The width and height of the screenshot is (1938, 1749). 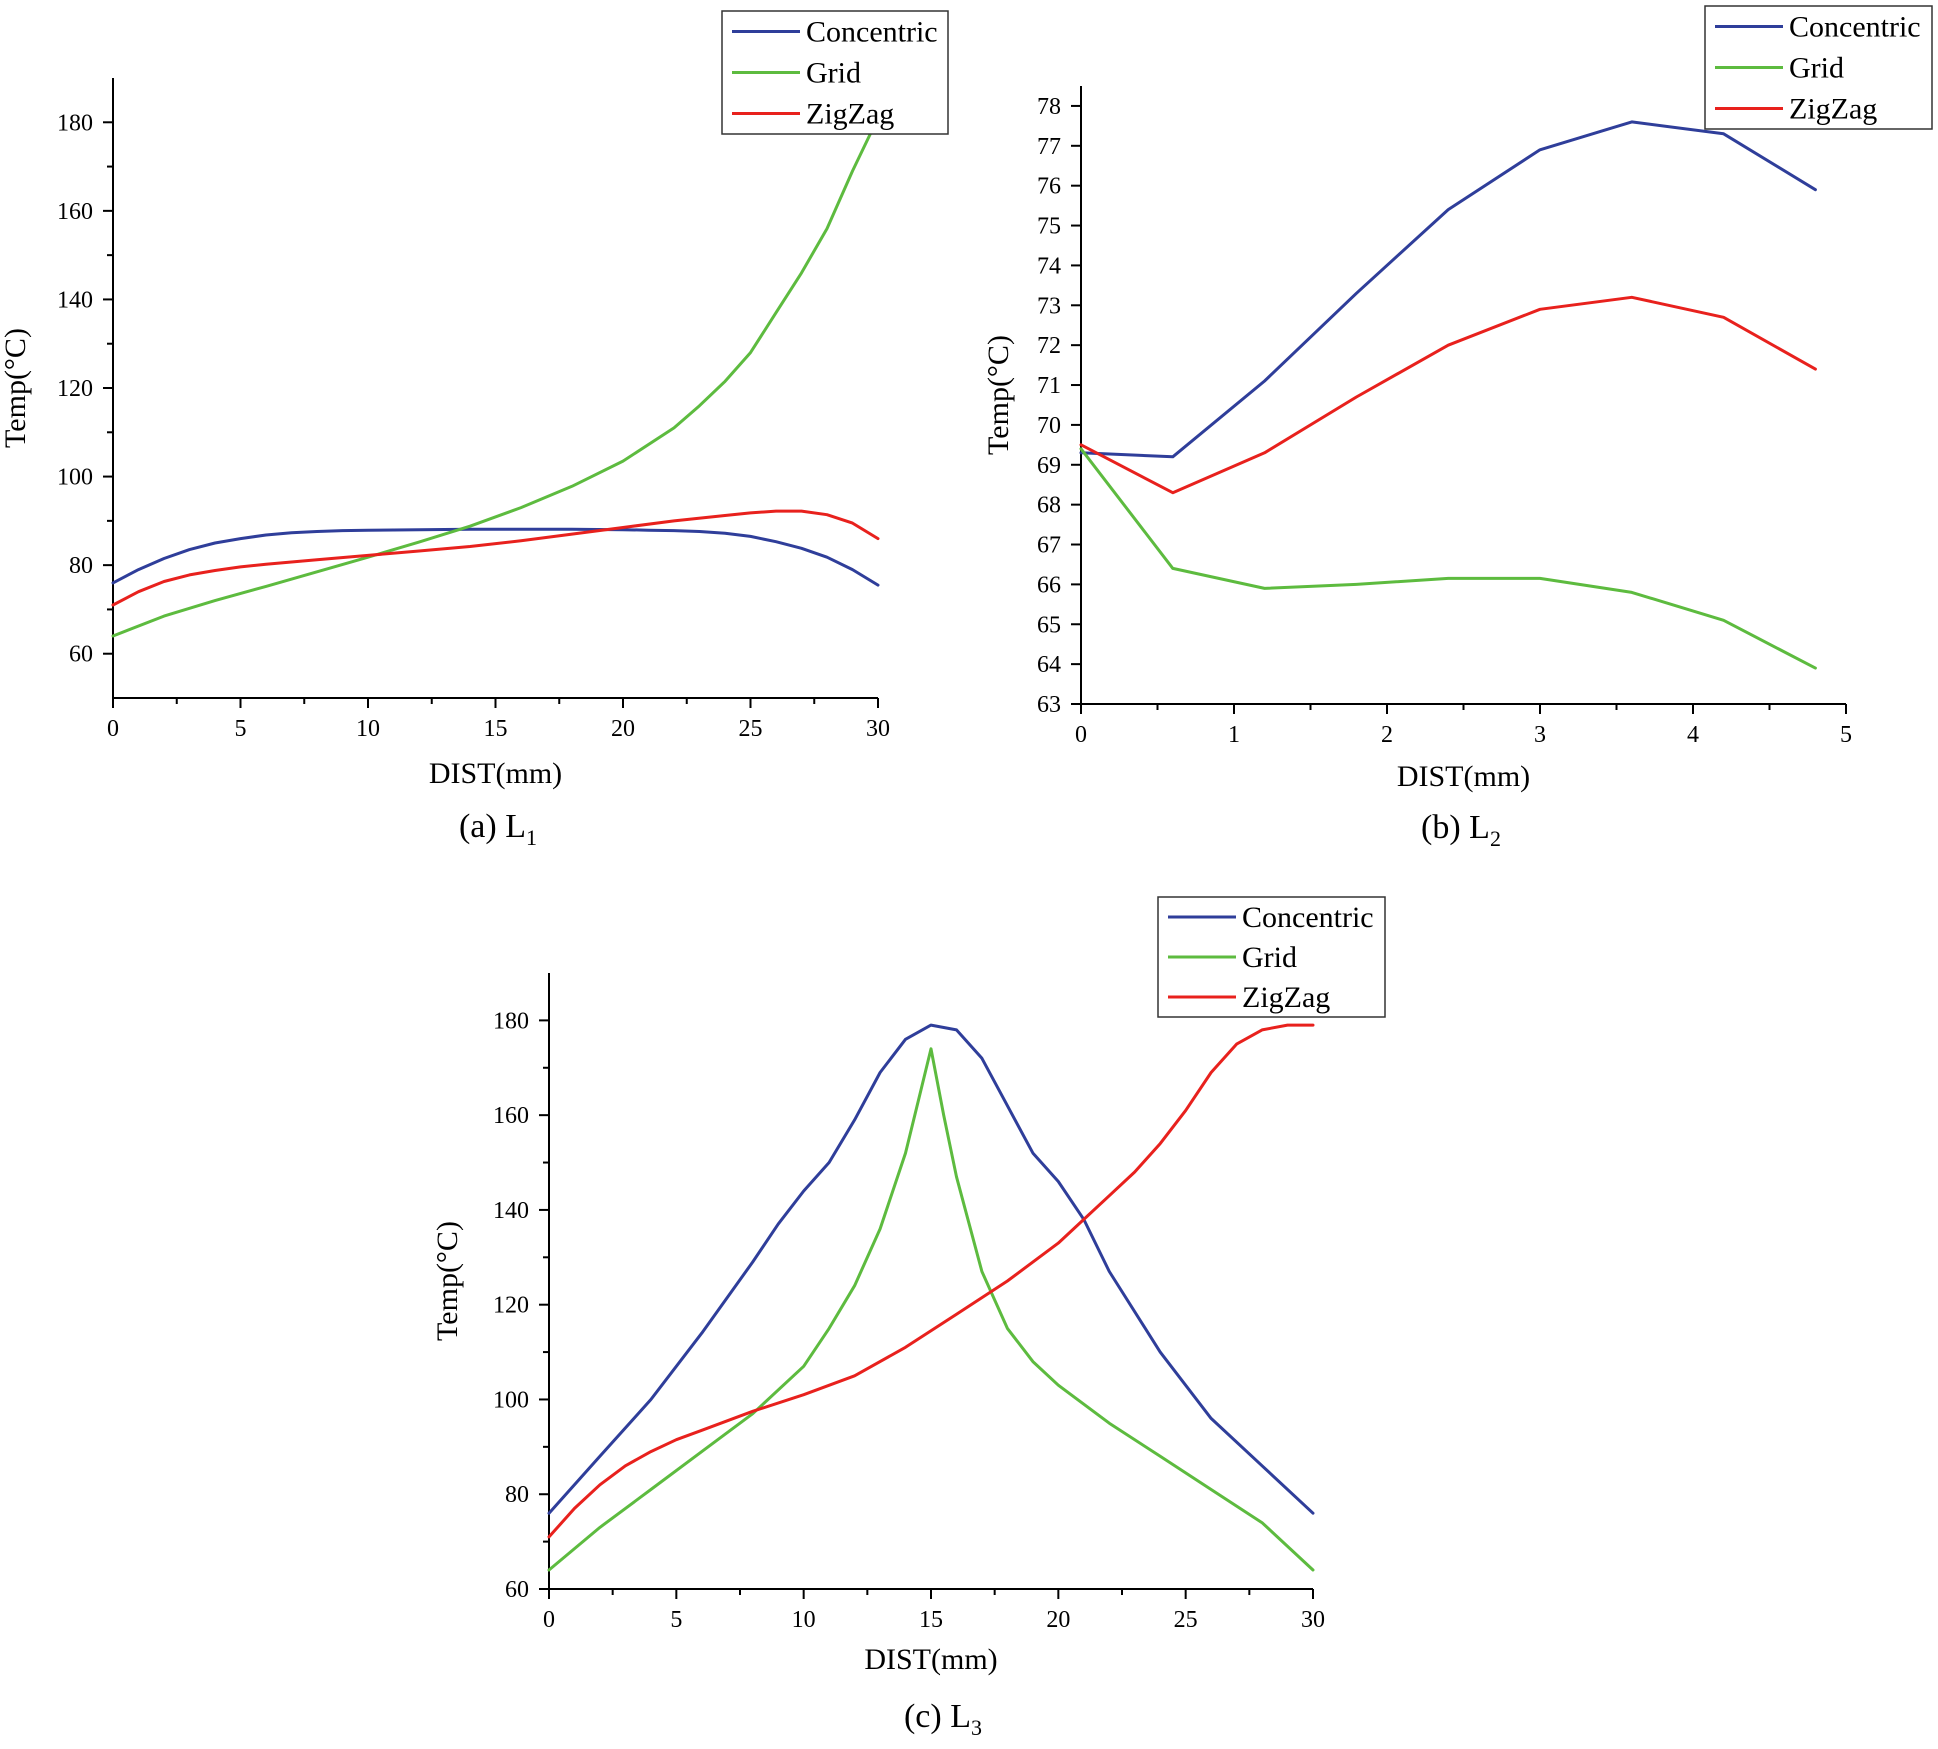 I want to click on y-tick-label: 78, so click(x=1049, y=107).